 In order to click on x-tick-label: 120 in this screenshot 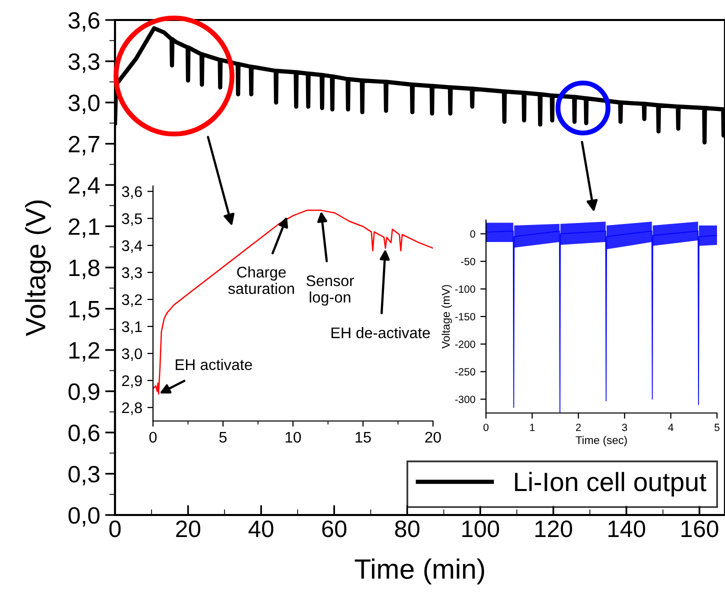, I will do `click(553, 529)`.